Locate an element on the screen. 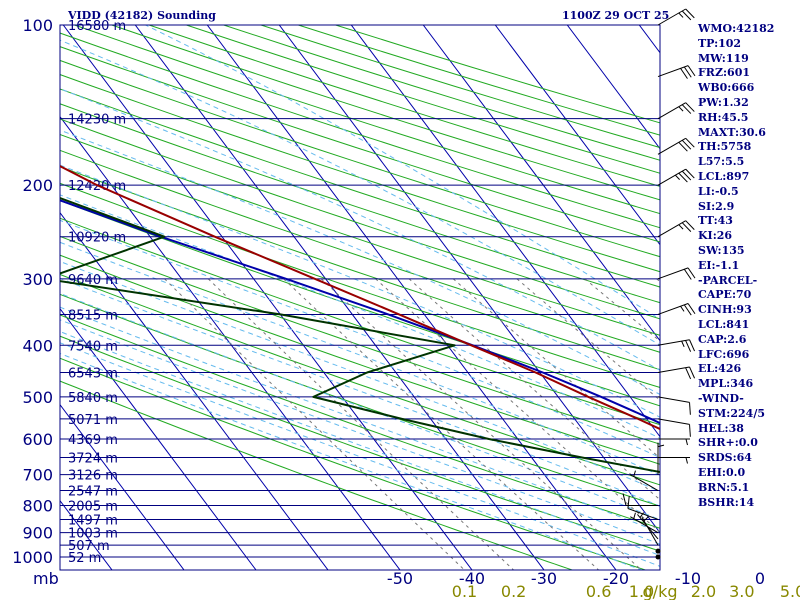 This screenshot has width=800, height=600. pressure-tick-300: 300 is located at coordinates (37, 279).